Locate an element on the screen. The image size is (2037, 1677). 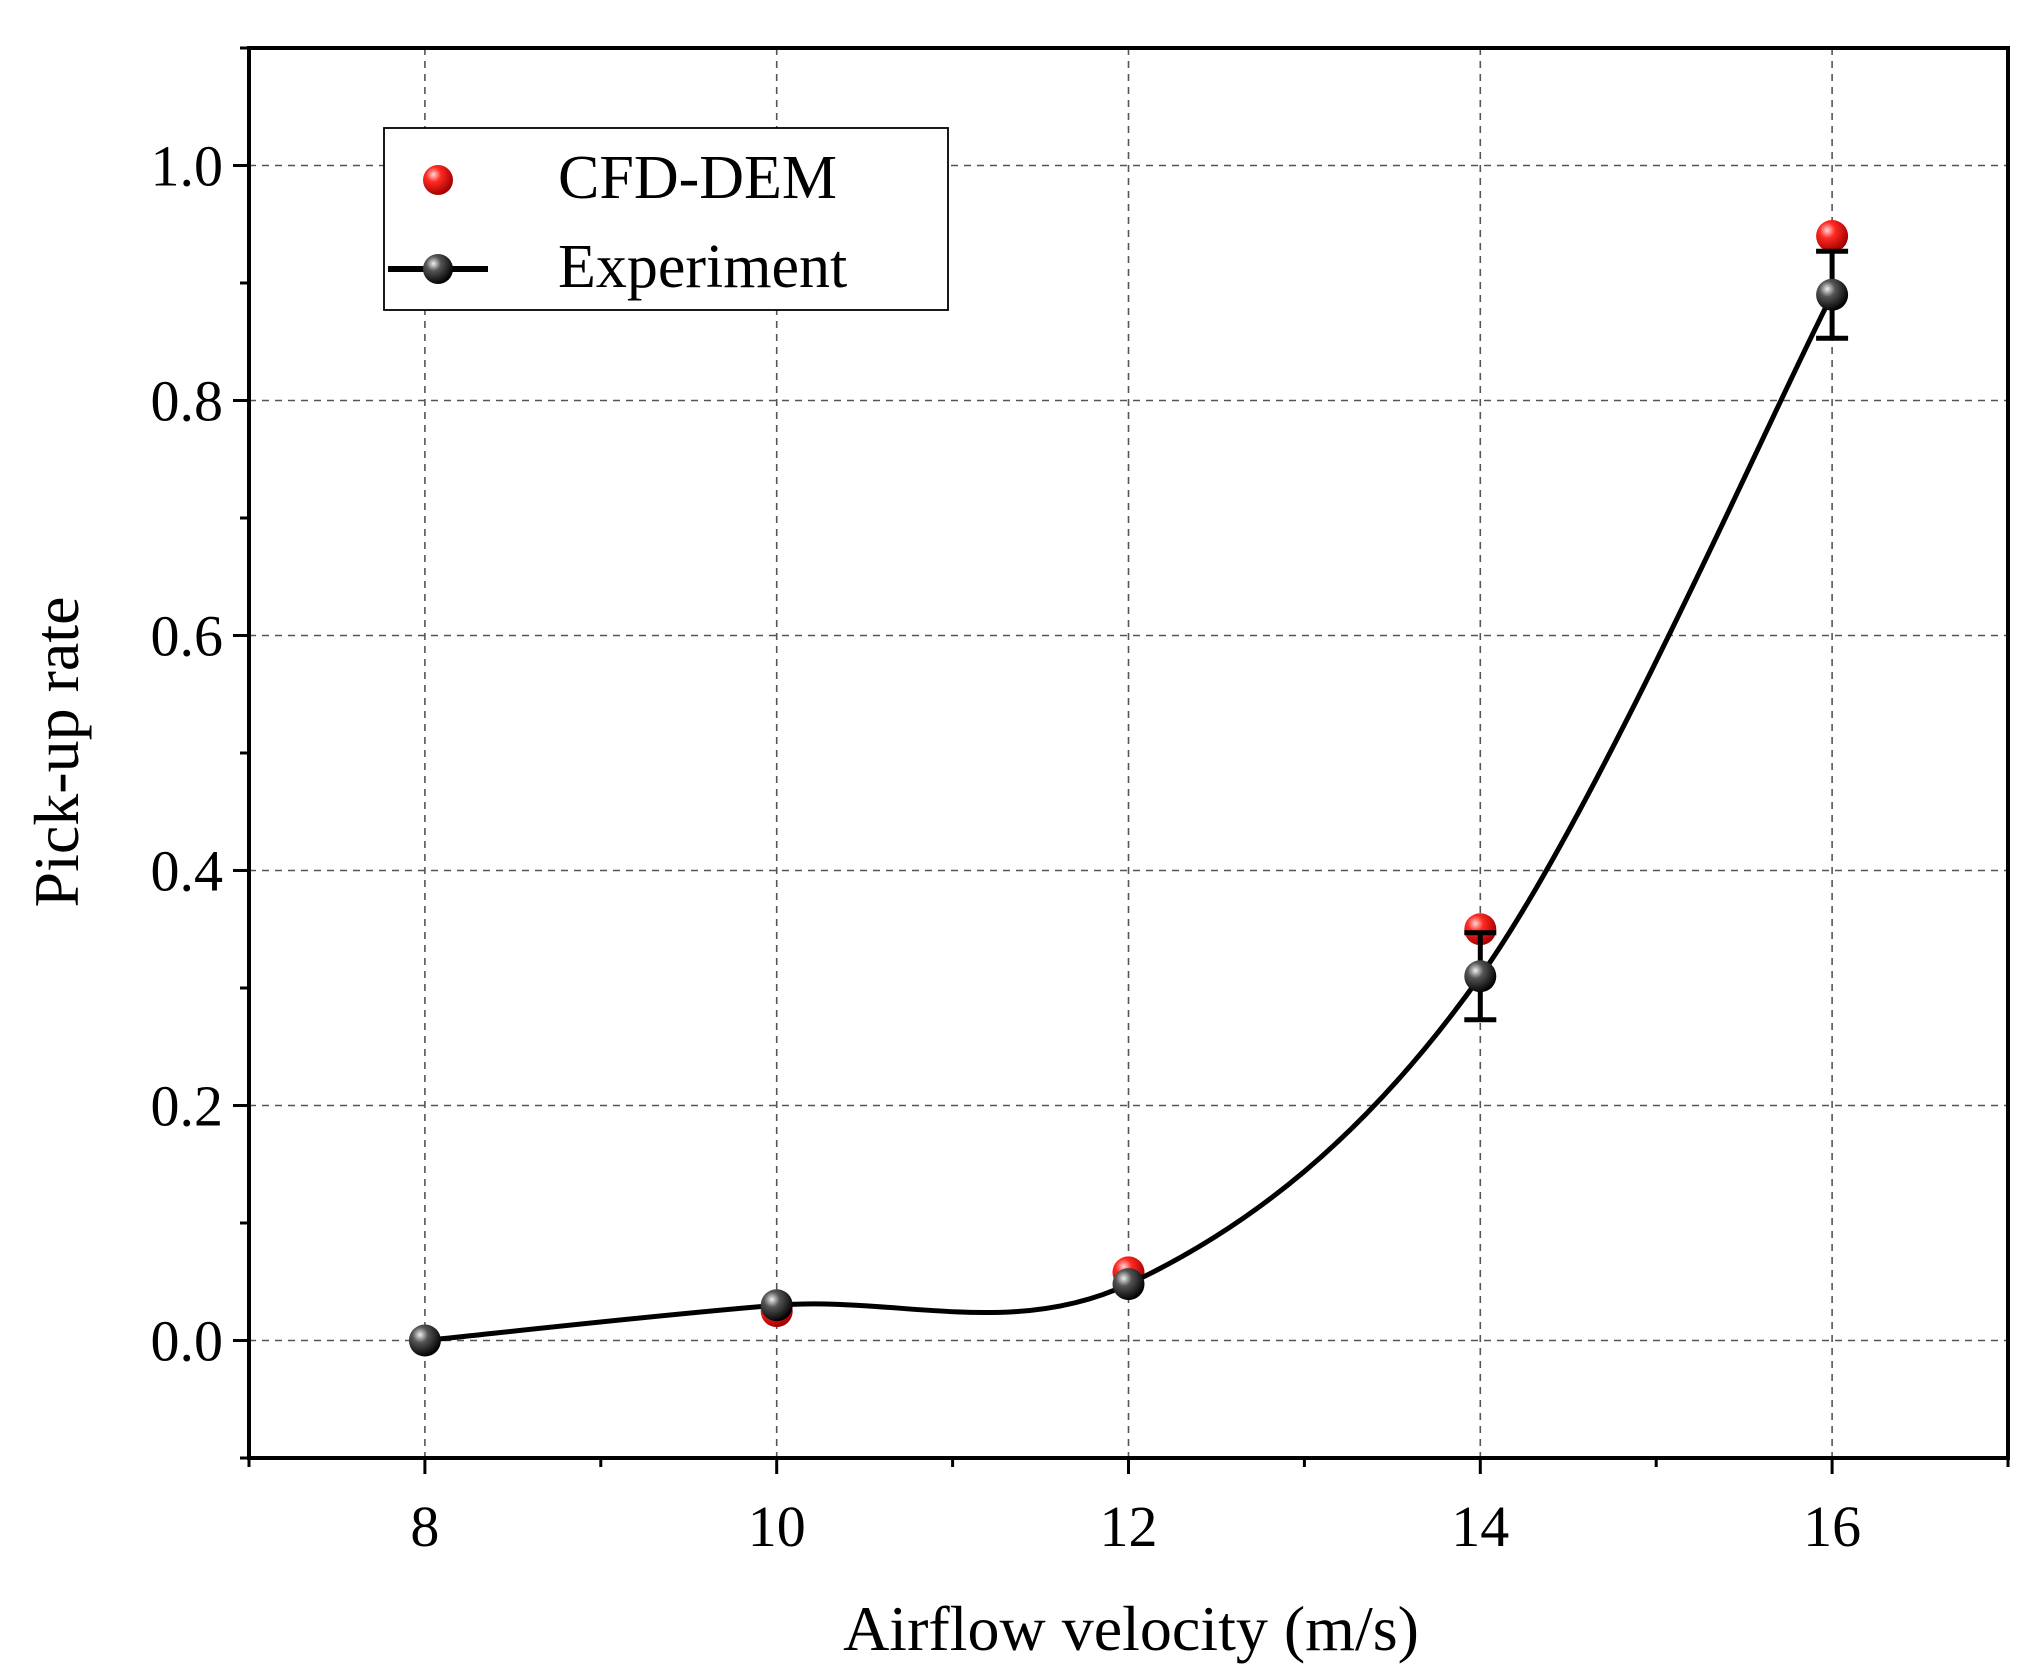
y-tick-label-0.0: 0.0 is located at coordinates (187, 1341).